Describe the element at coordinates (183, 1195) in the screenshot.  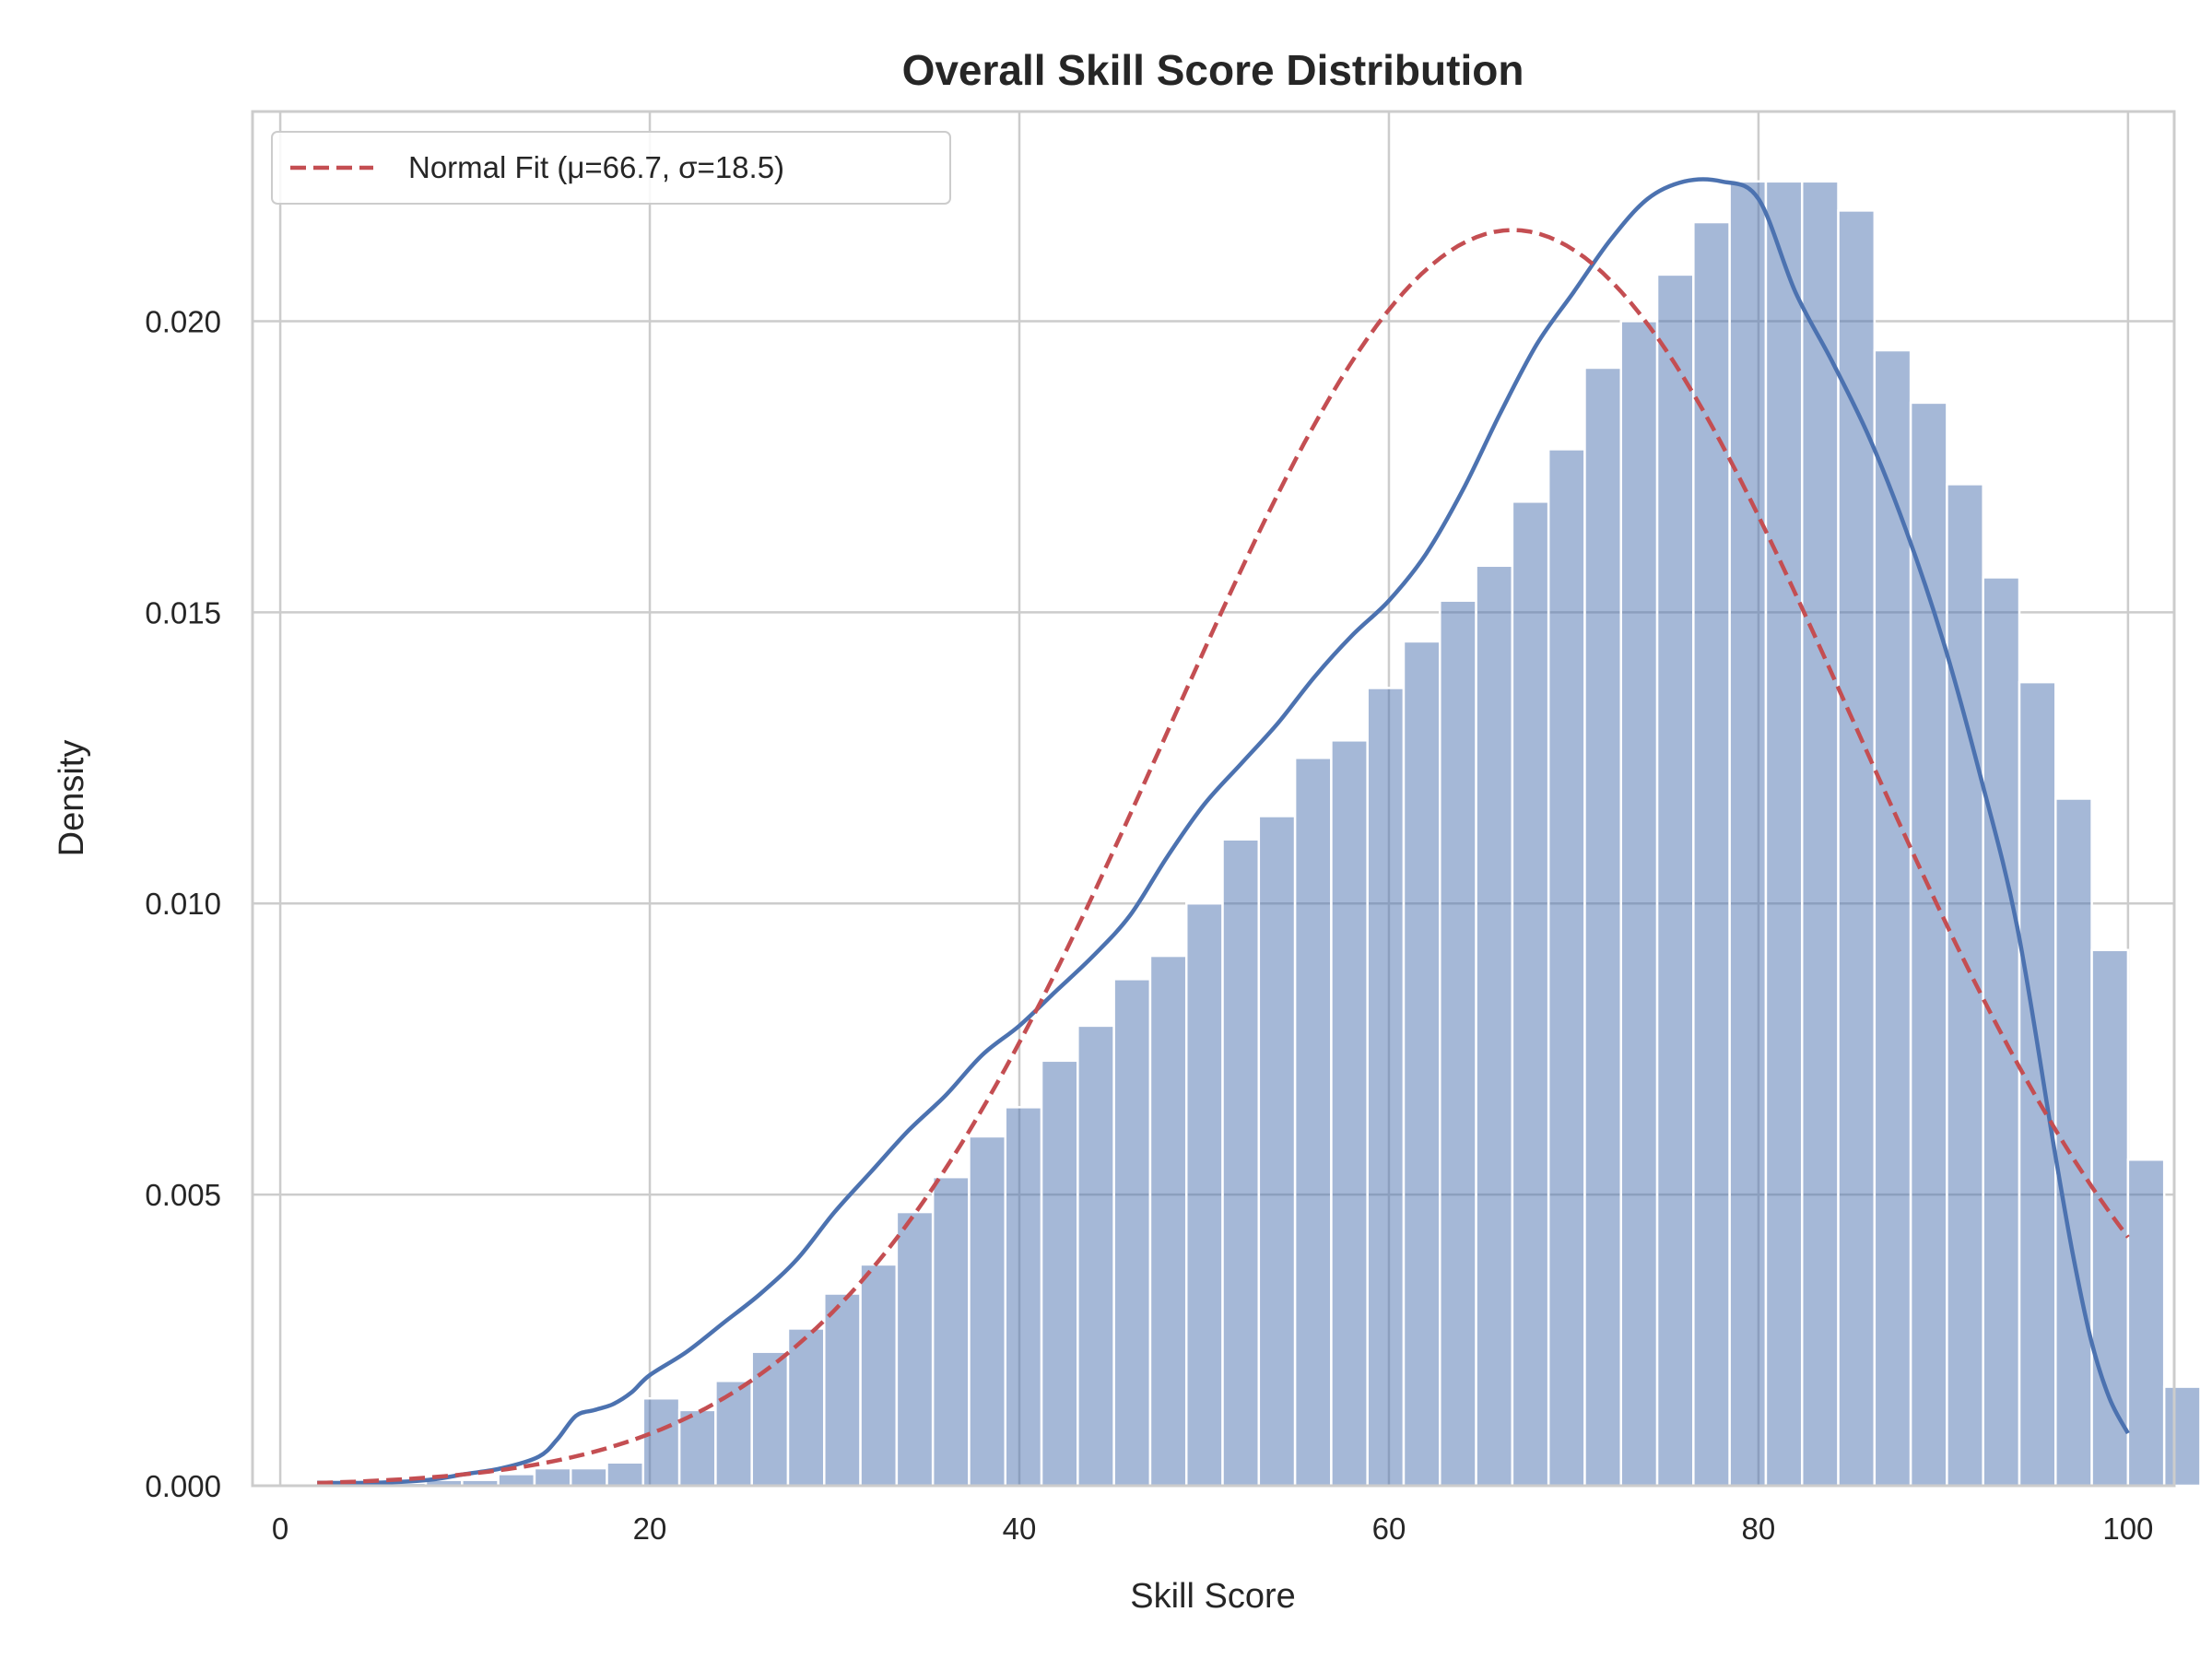
I see `y-tick-label: 0.005` at that location.